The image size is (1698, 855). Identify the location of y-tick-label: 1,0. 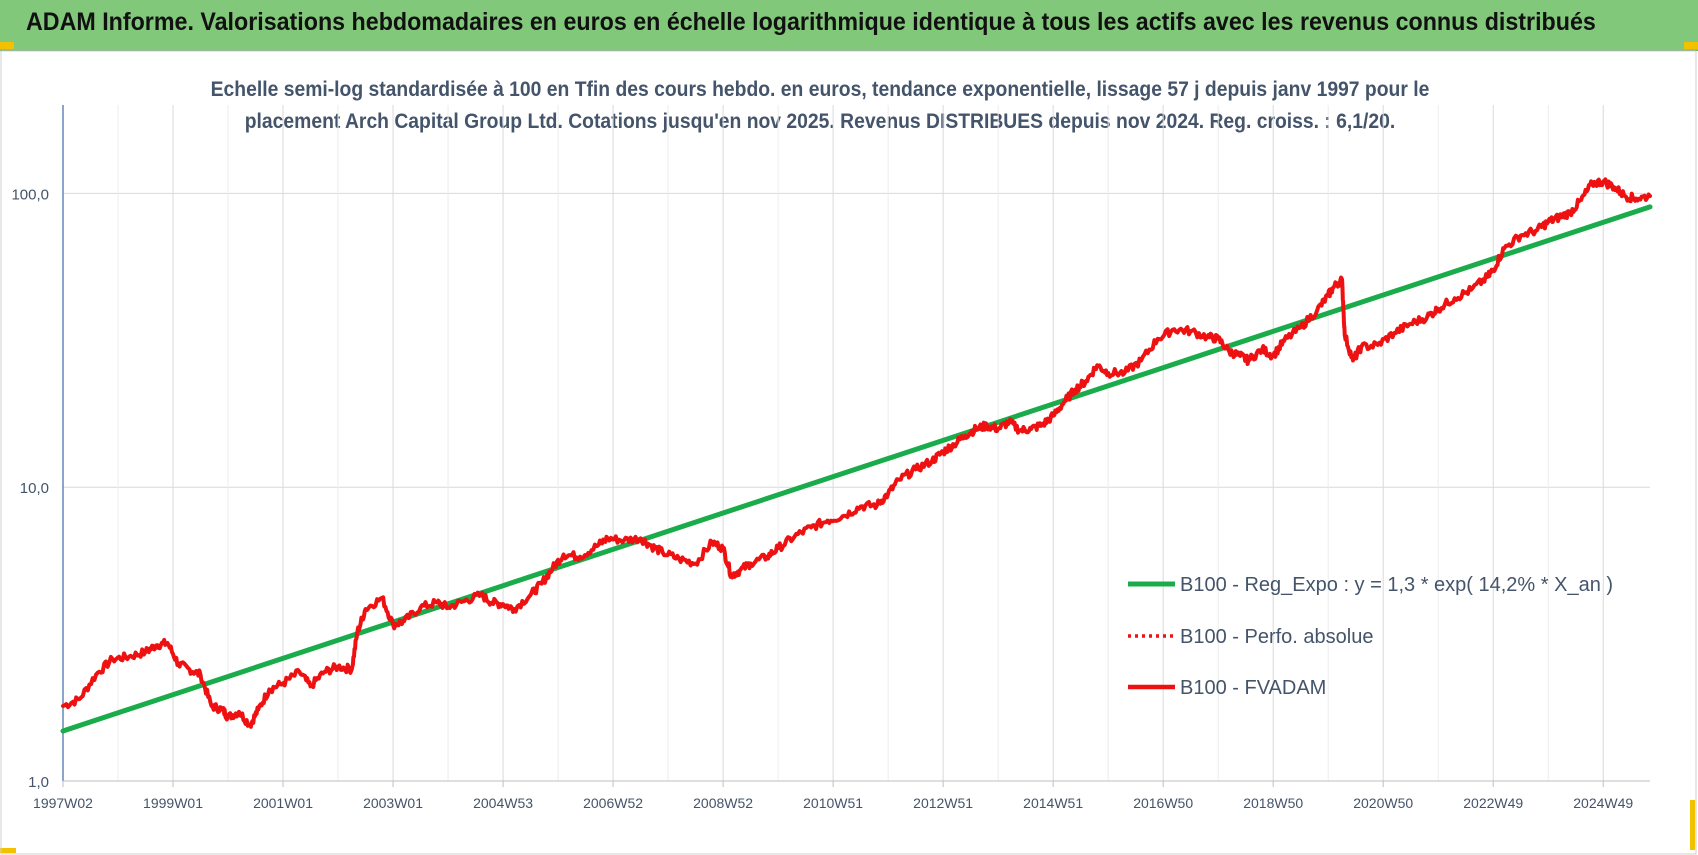
(38, 782).